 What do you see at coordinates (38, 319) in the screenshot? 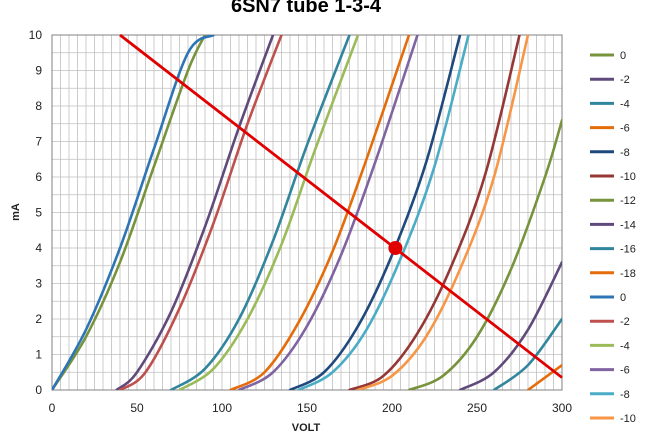
I see `y-tick-label: 2` at bounding box center [38, 319].